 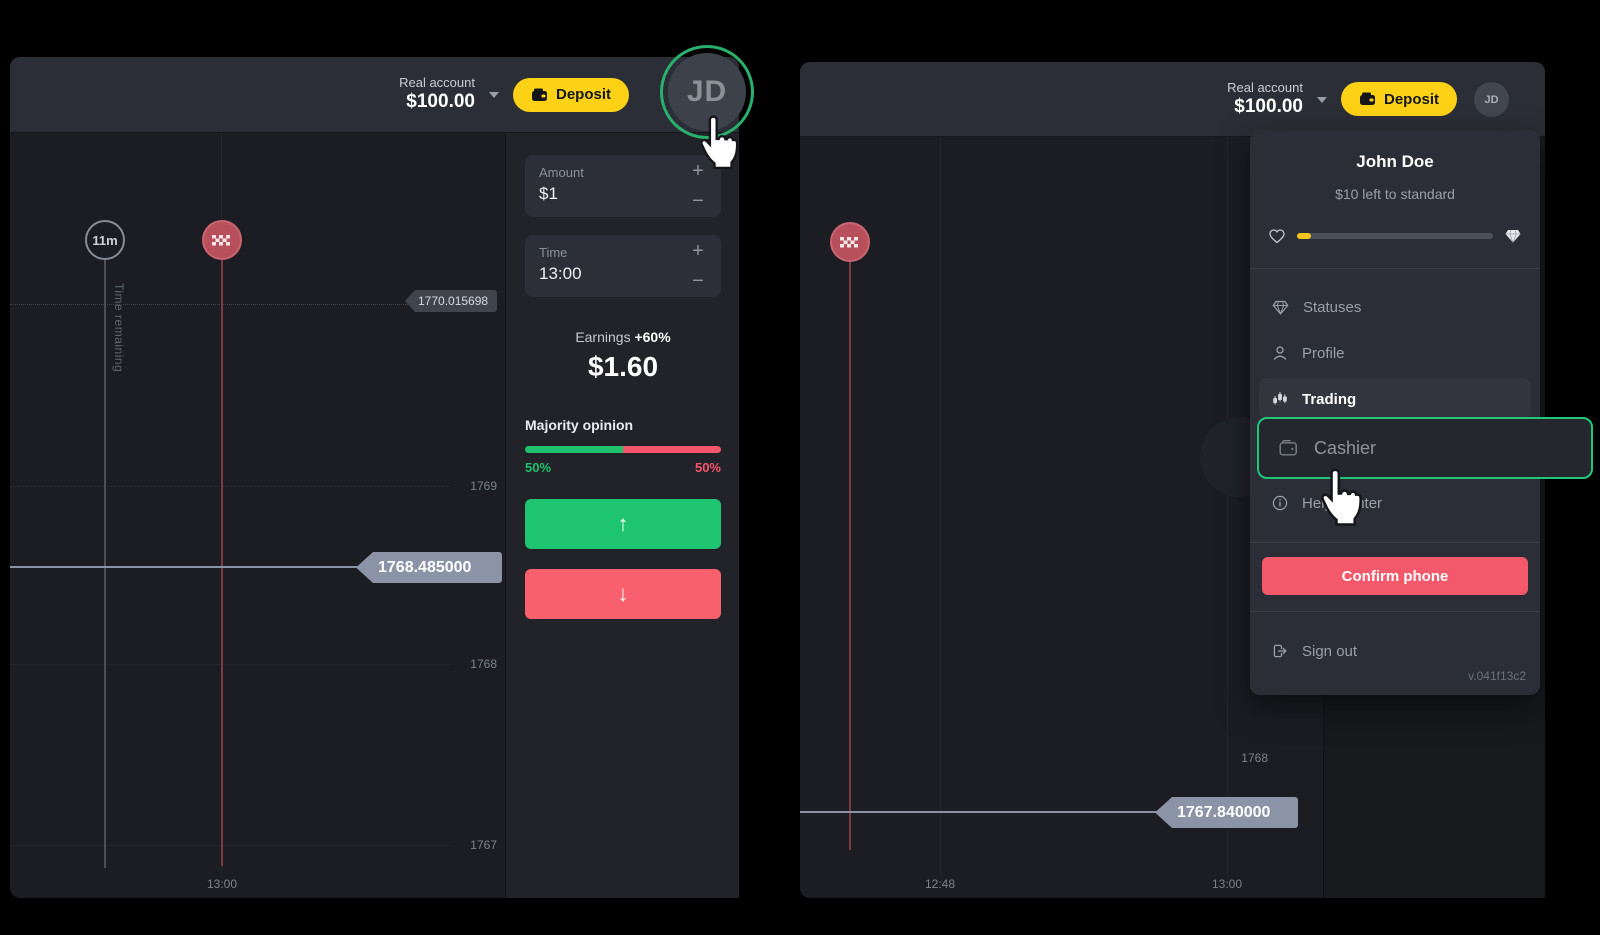 What do you see at coordinates (210, 304) in the screenshot?
I see `upper-price-gridline` at bounding box center [210, 304].